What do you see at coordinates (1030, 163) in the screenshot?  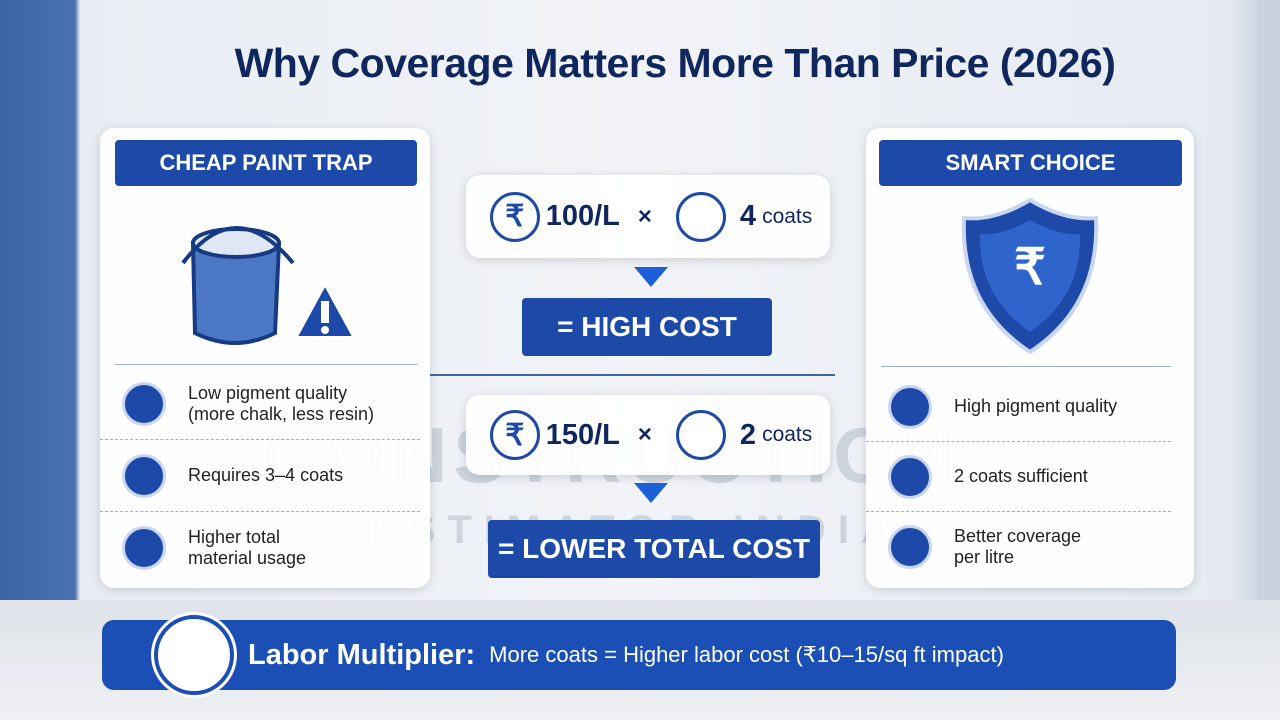 I see `card-heading: SMART CHOICE` at bounding box center [1030, 163].